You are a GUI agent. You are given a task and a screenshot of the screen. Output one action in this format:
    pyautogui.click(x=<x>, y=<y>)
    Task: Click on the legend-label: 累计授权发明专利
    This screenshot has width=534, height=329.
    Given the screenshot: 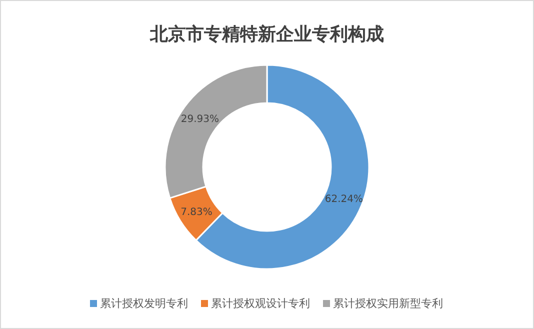 What is the action you would take?
    pyautogui.click(x=144, y=303)
    